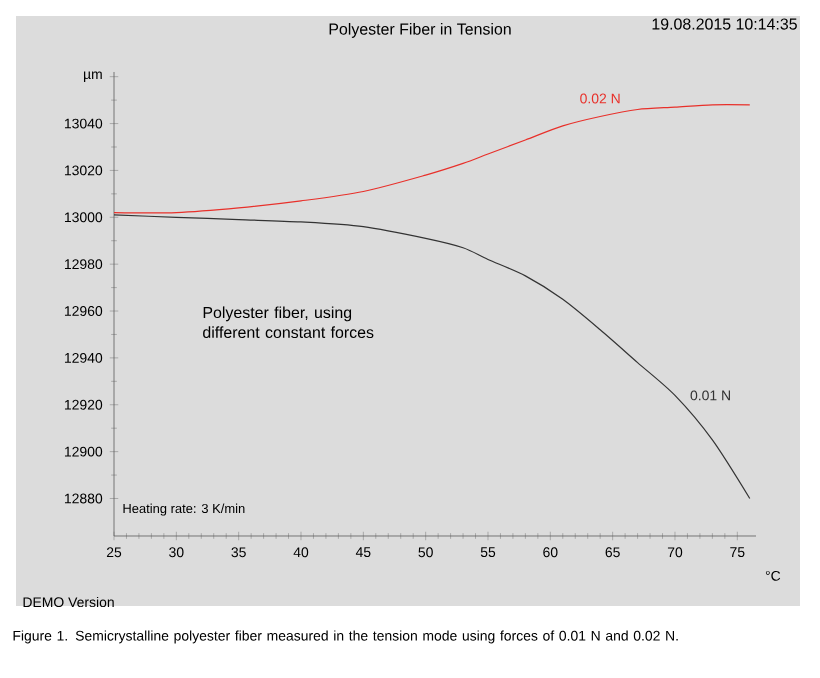 The image size is (820, 678). Describe the element at coordinates (432, 159) in the screenshot. I see `line-series` at that location.